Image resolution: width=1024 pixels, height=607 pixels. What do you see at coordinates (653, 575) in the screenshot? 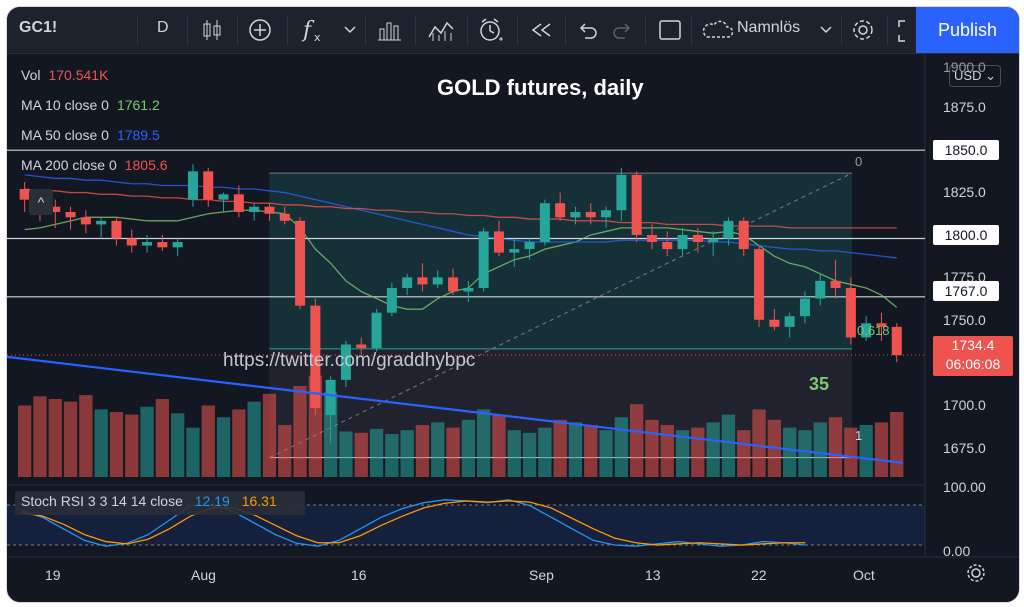
I see `date-axis-label: 13` at bounding box center [653, 575].